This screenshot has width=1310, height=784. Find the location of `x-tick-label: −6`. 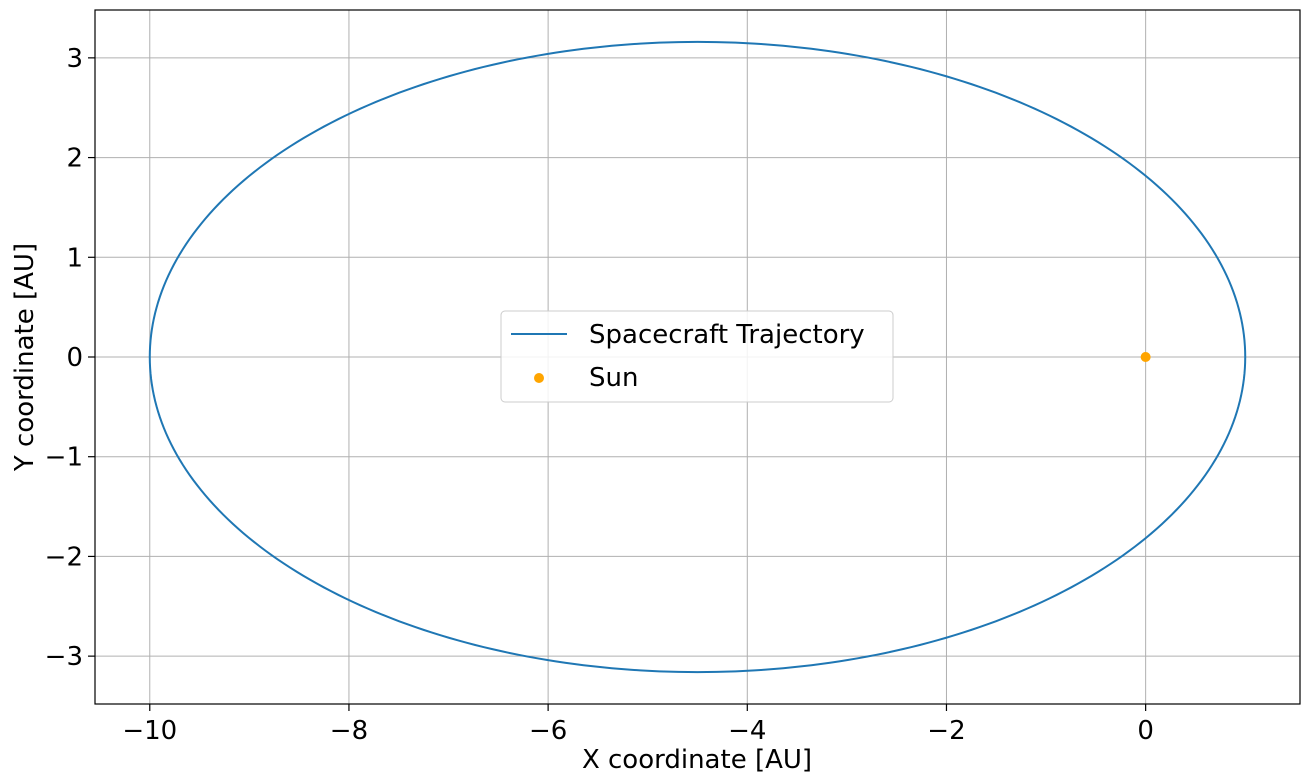

x-tick-label: −6 is located at coordinates (548, 731).